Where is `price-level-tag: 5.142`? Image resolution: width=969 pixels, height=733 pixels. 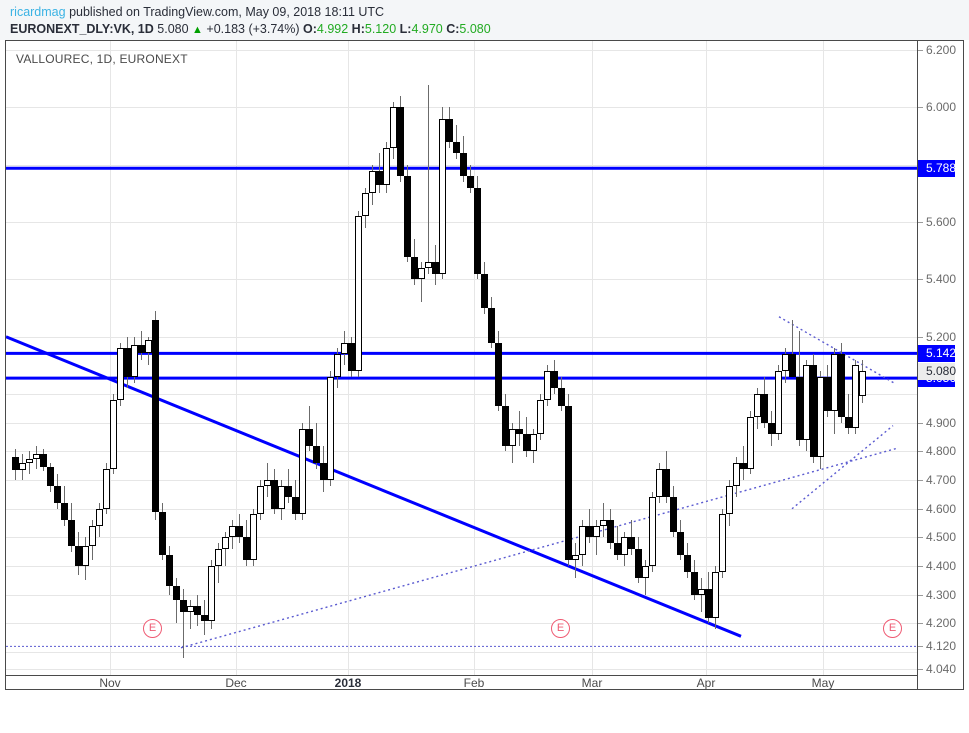
price-level-tag: 5.142 is located at coordinates (937, 354).